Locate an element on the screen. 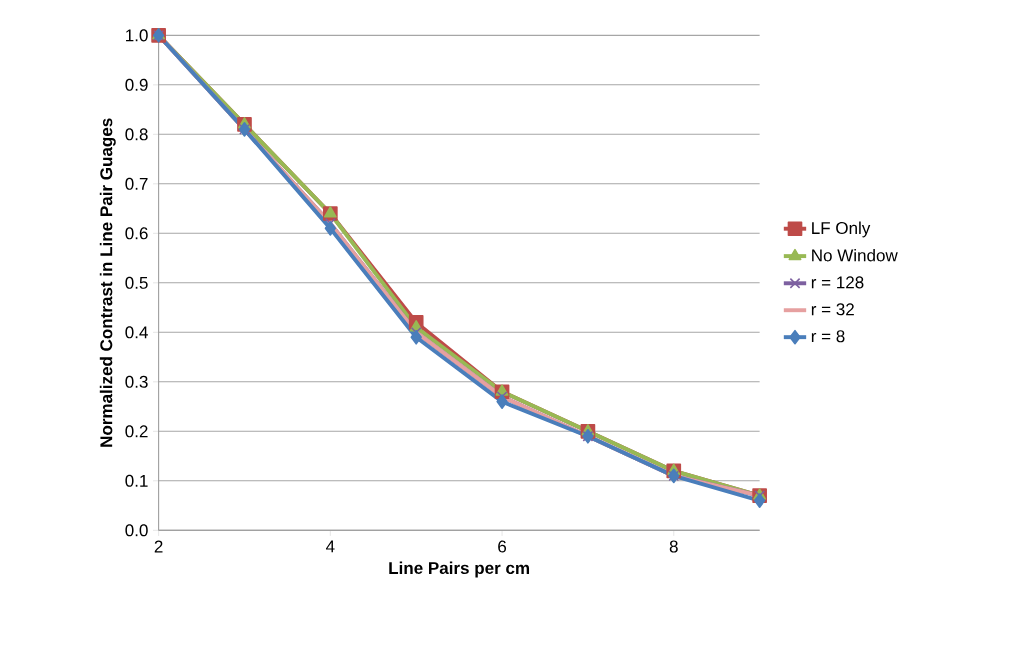  y-tick-label: 0.4 is located at coordinates (136, 332).